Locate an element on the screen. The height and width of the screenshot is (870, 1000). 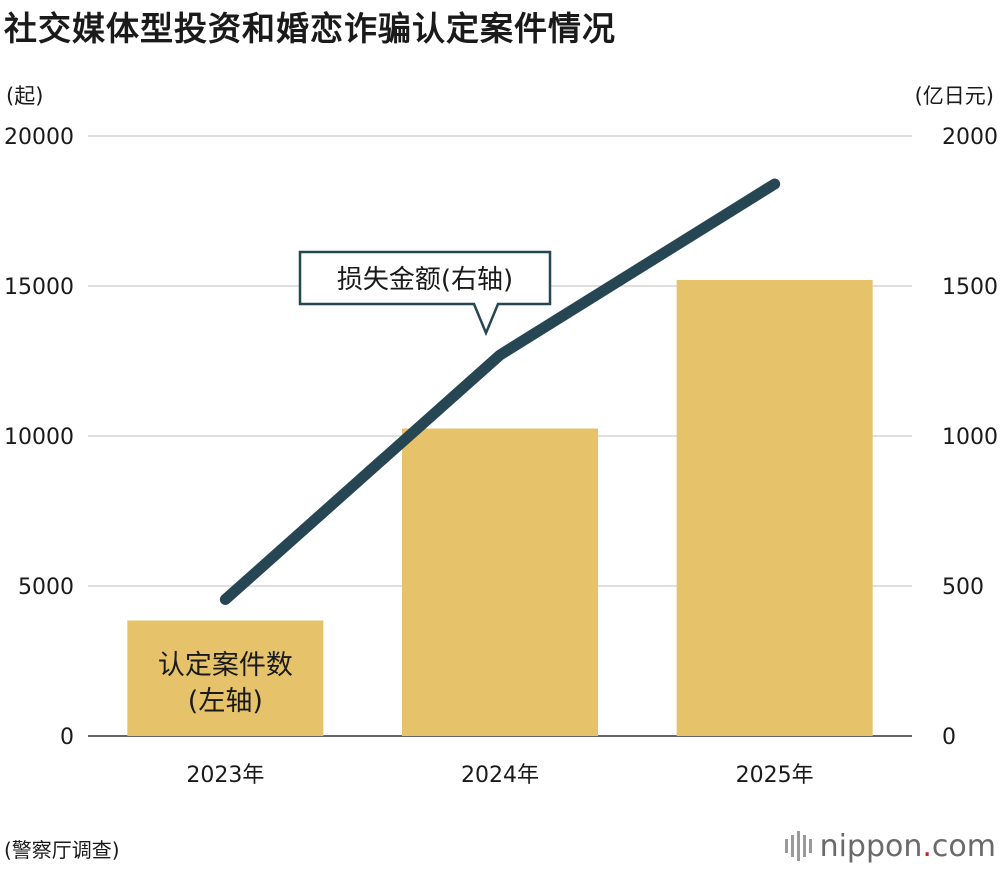
x-tick-label: 2025年 is located at coordinates (775, 775).